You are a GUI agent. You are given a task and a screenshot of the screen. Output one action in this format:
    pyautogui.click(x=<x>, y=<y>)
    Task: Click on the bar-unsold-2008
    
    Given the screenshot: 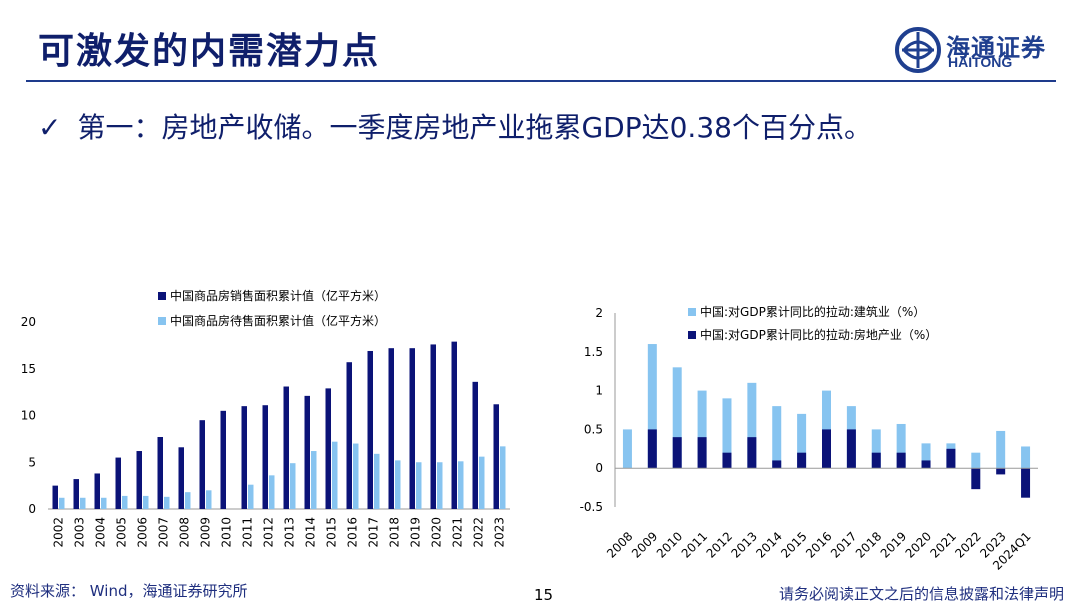 What is the action you would take?
    pyautogui.click(x=188, y=500)
    